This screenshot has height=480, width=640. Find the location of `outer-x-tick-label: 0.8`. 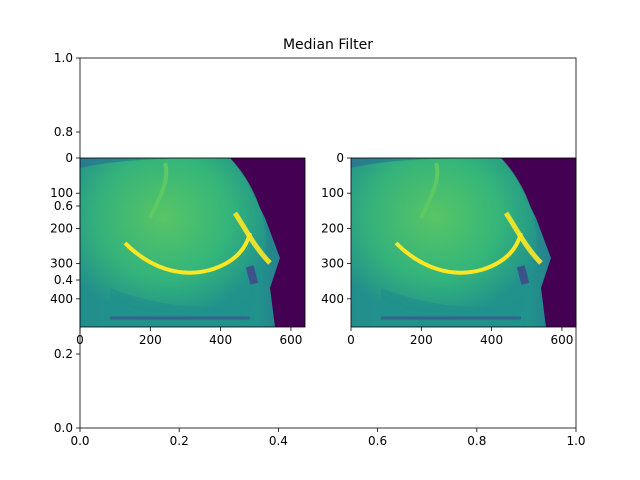

outer-x-tick-label: 0.8 is located at coordinates (476, 441).